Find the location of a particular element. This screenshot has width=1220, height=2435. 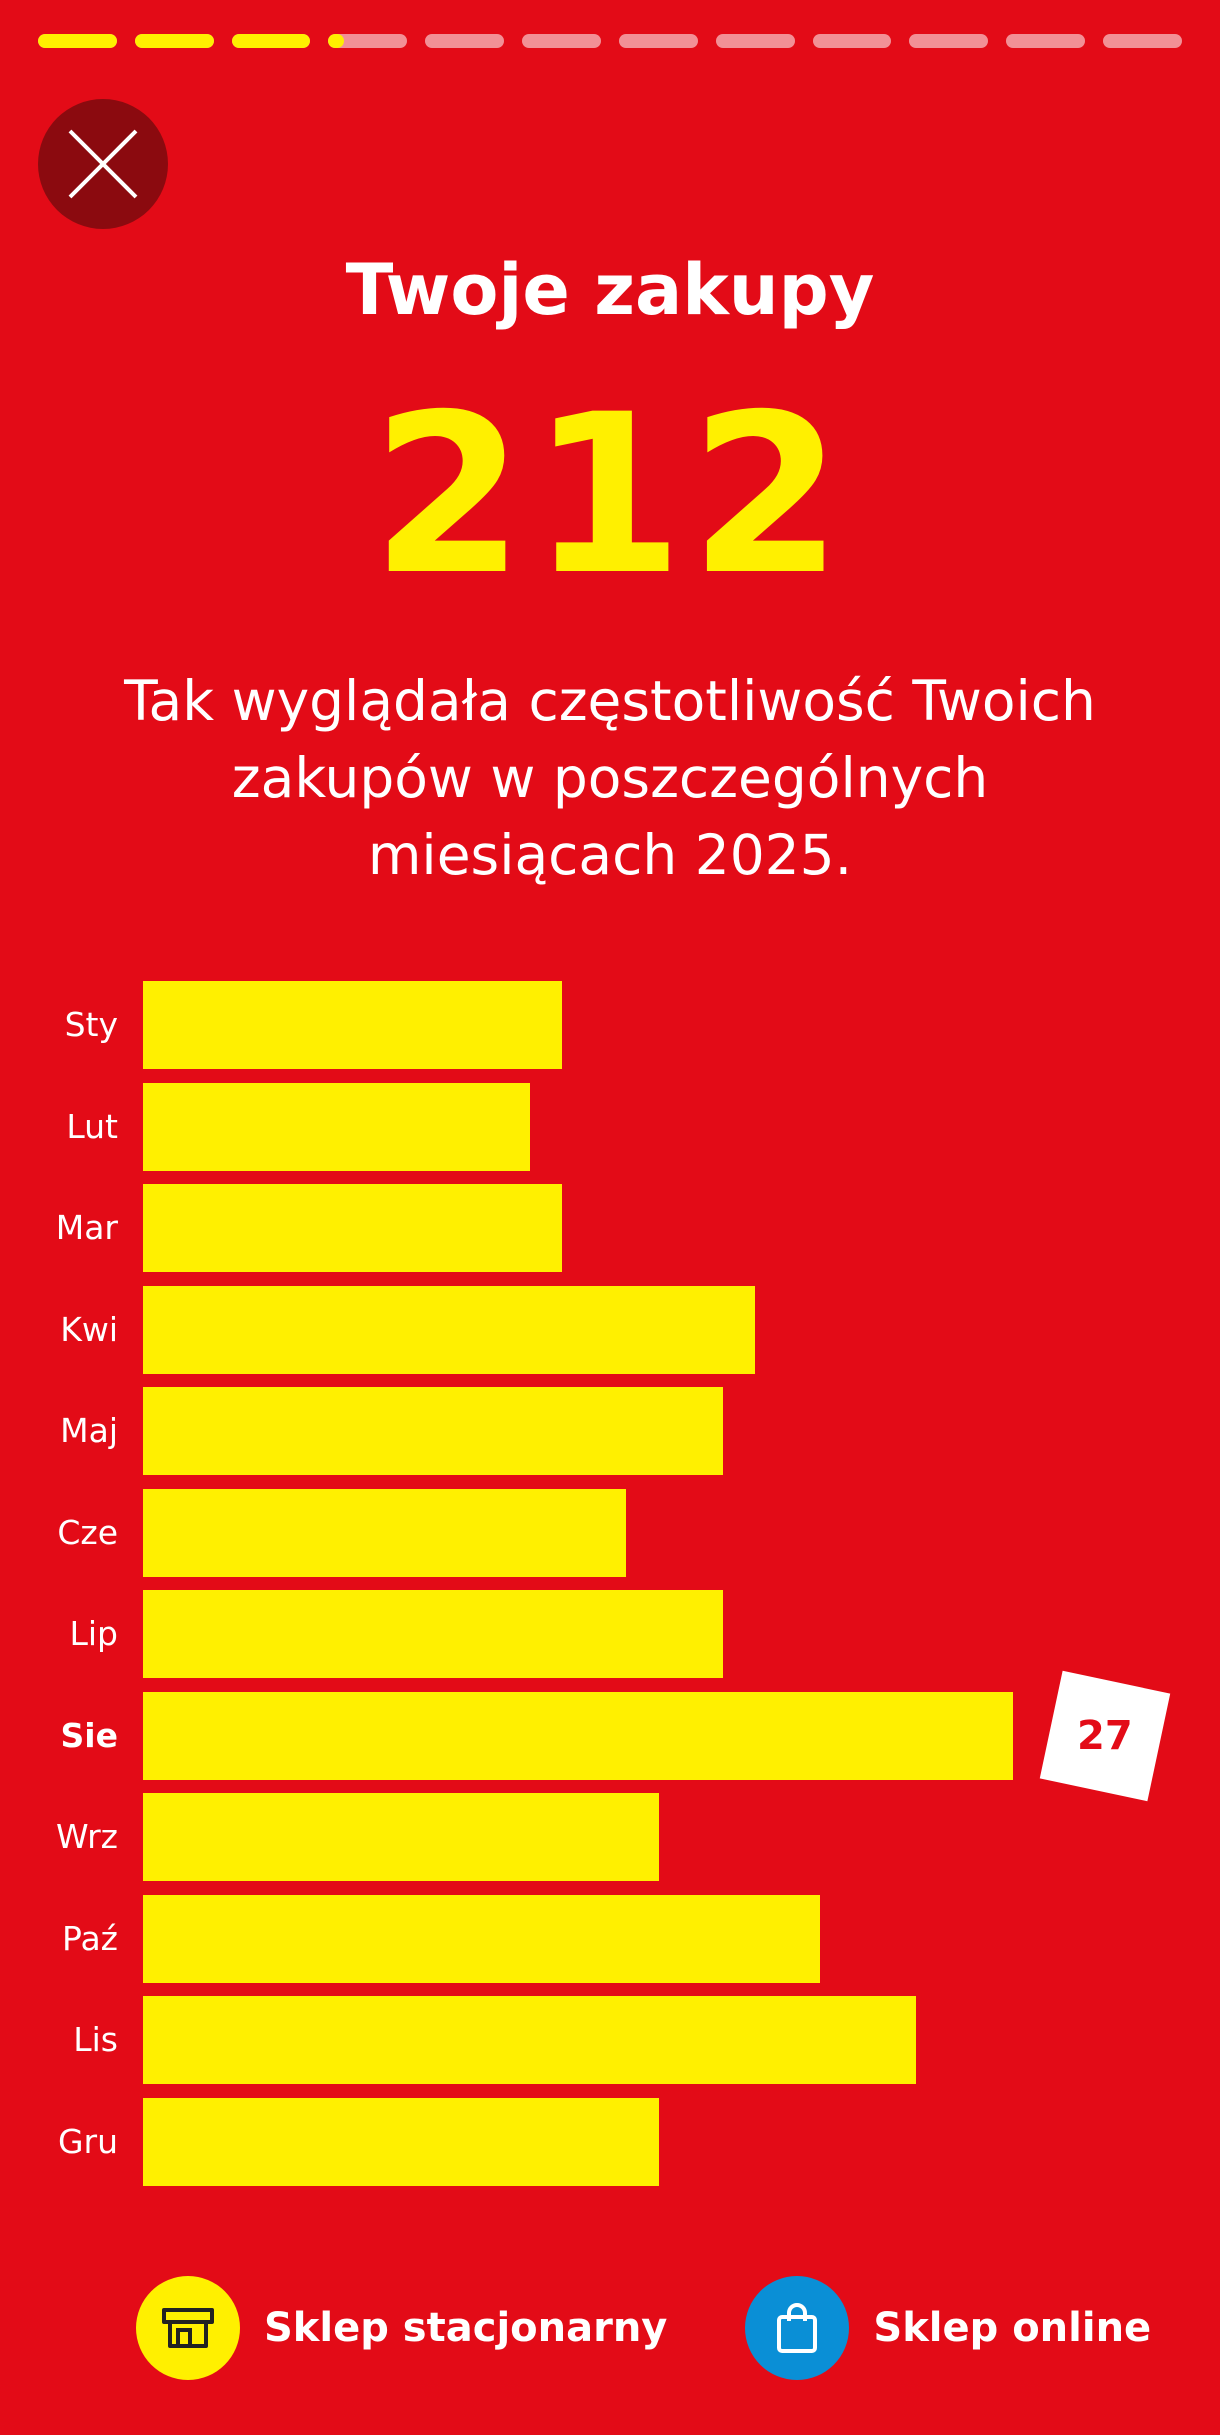

bar-label: Sie is located at coordinates (89, 1735).